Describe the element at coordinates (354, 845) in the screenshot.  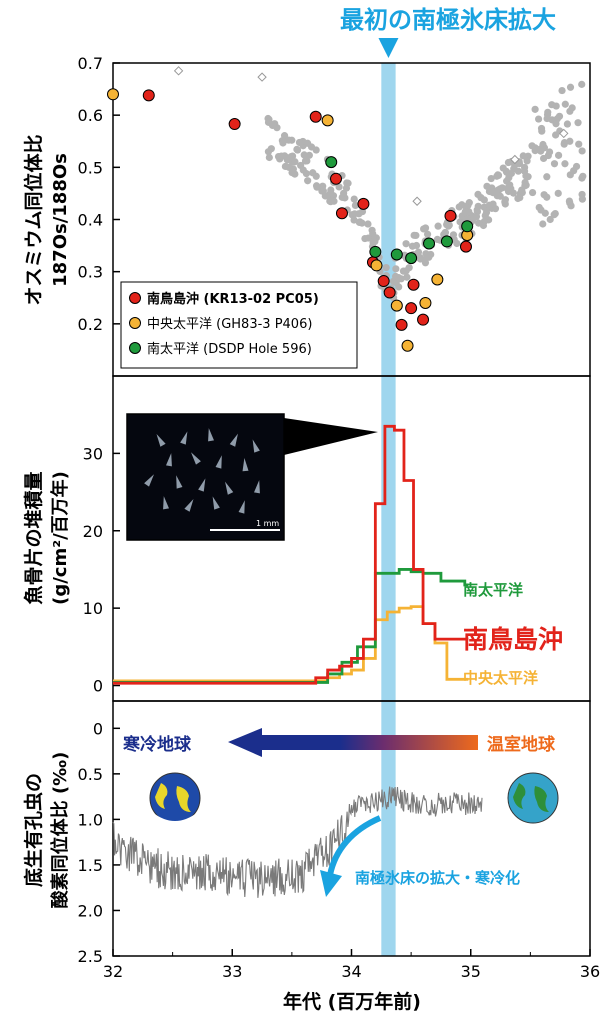
I see `cooling-arrow-shaft` at that location.